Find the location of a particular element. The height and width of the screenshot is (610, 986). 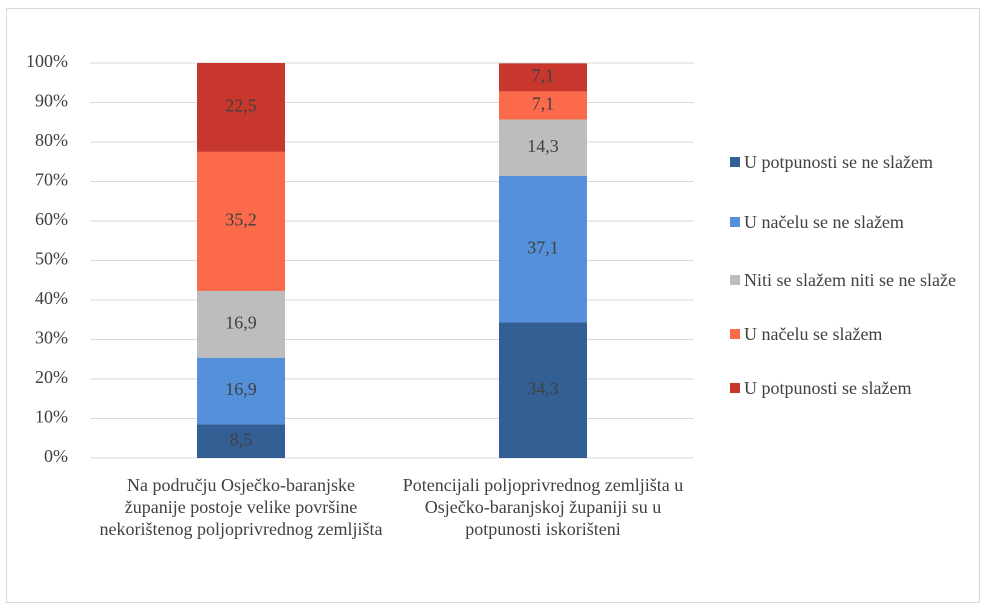

y-tick-label: 10% is located at coordinates (51, 417).